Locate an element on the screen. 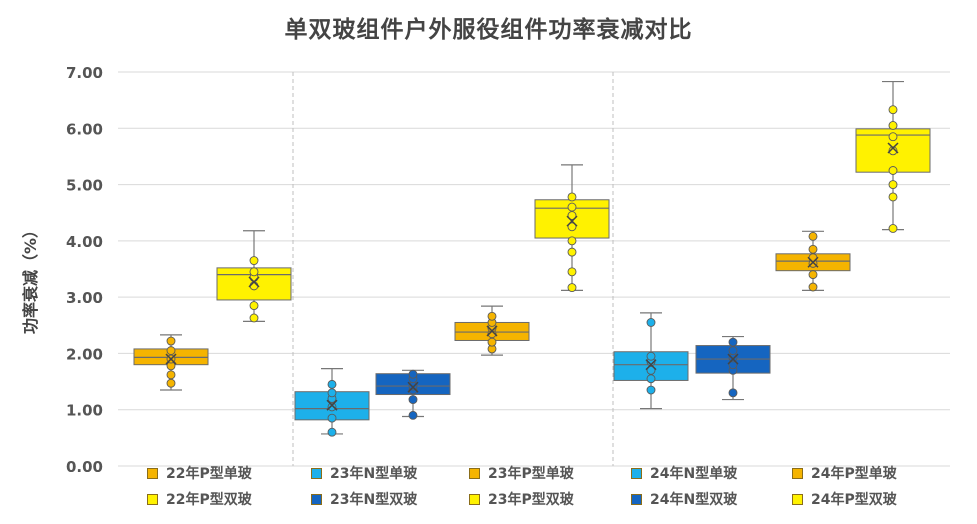 The width and height of the screenshot is (977, 524). legend-item: 24年P型单玻 is located at coordinates (844, 473).